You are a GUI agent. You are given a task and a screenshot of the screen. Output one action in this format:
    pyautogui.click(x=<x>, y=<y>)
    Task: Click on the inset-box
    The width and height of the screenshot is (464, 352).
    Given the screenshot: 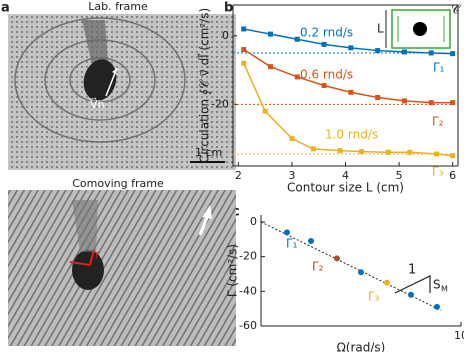 What is the action you would take?
    pyautogui.click(x=421, y=29)
    